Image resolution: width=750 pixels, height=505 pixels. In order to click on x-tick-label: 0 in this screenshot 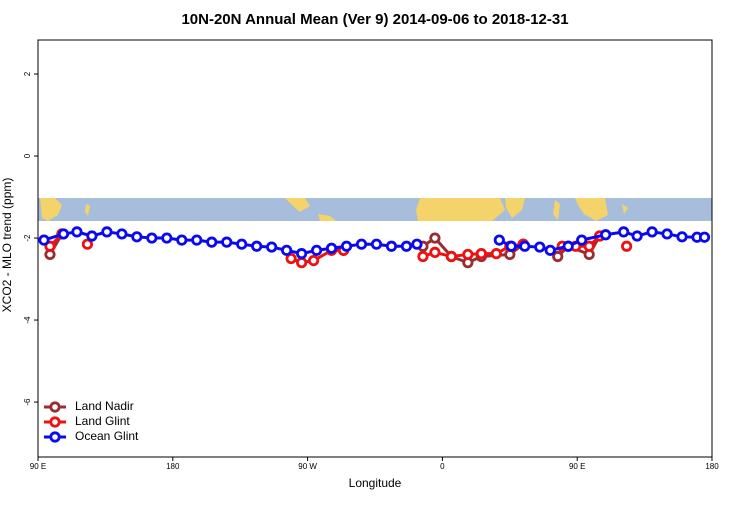, I will do `click(442, 466)`.